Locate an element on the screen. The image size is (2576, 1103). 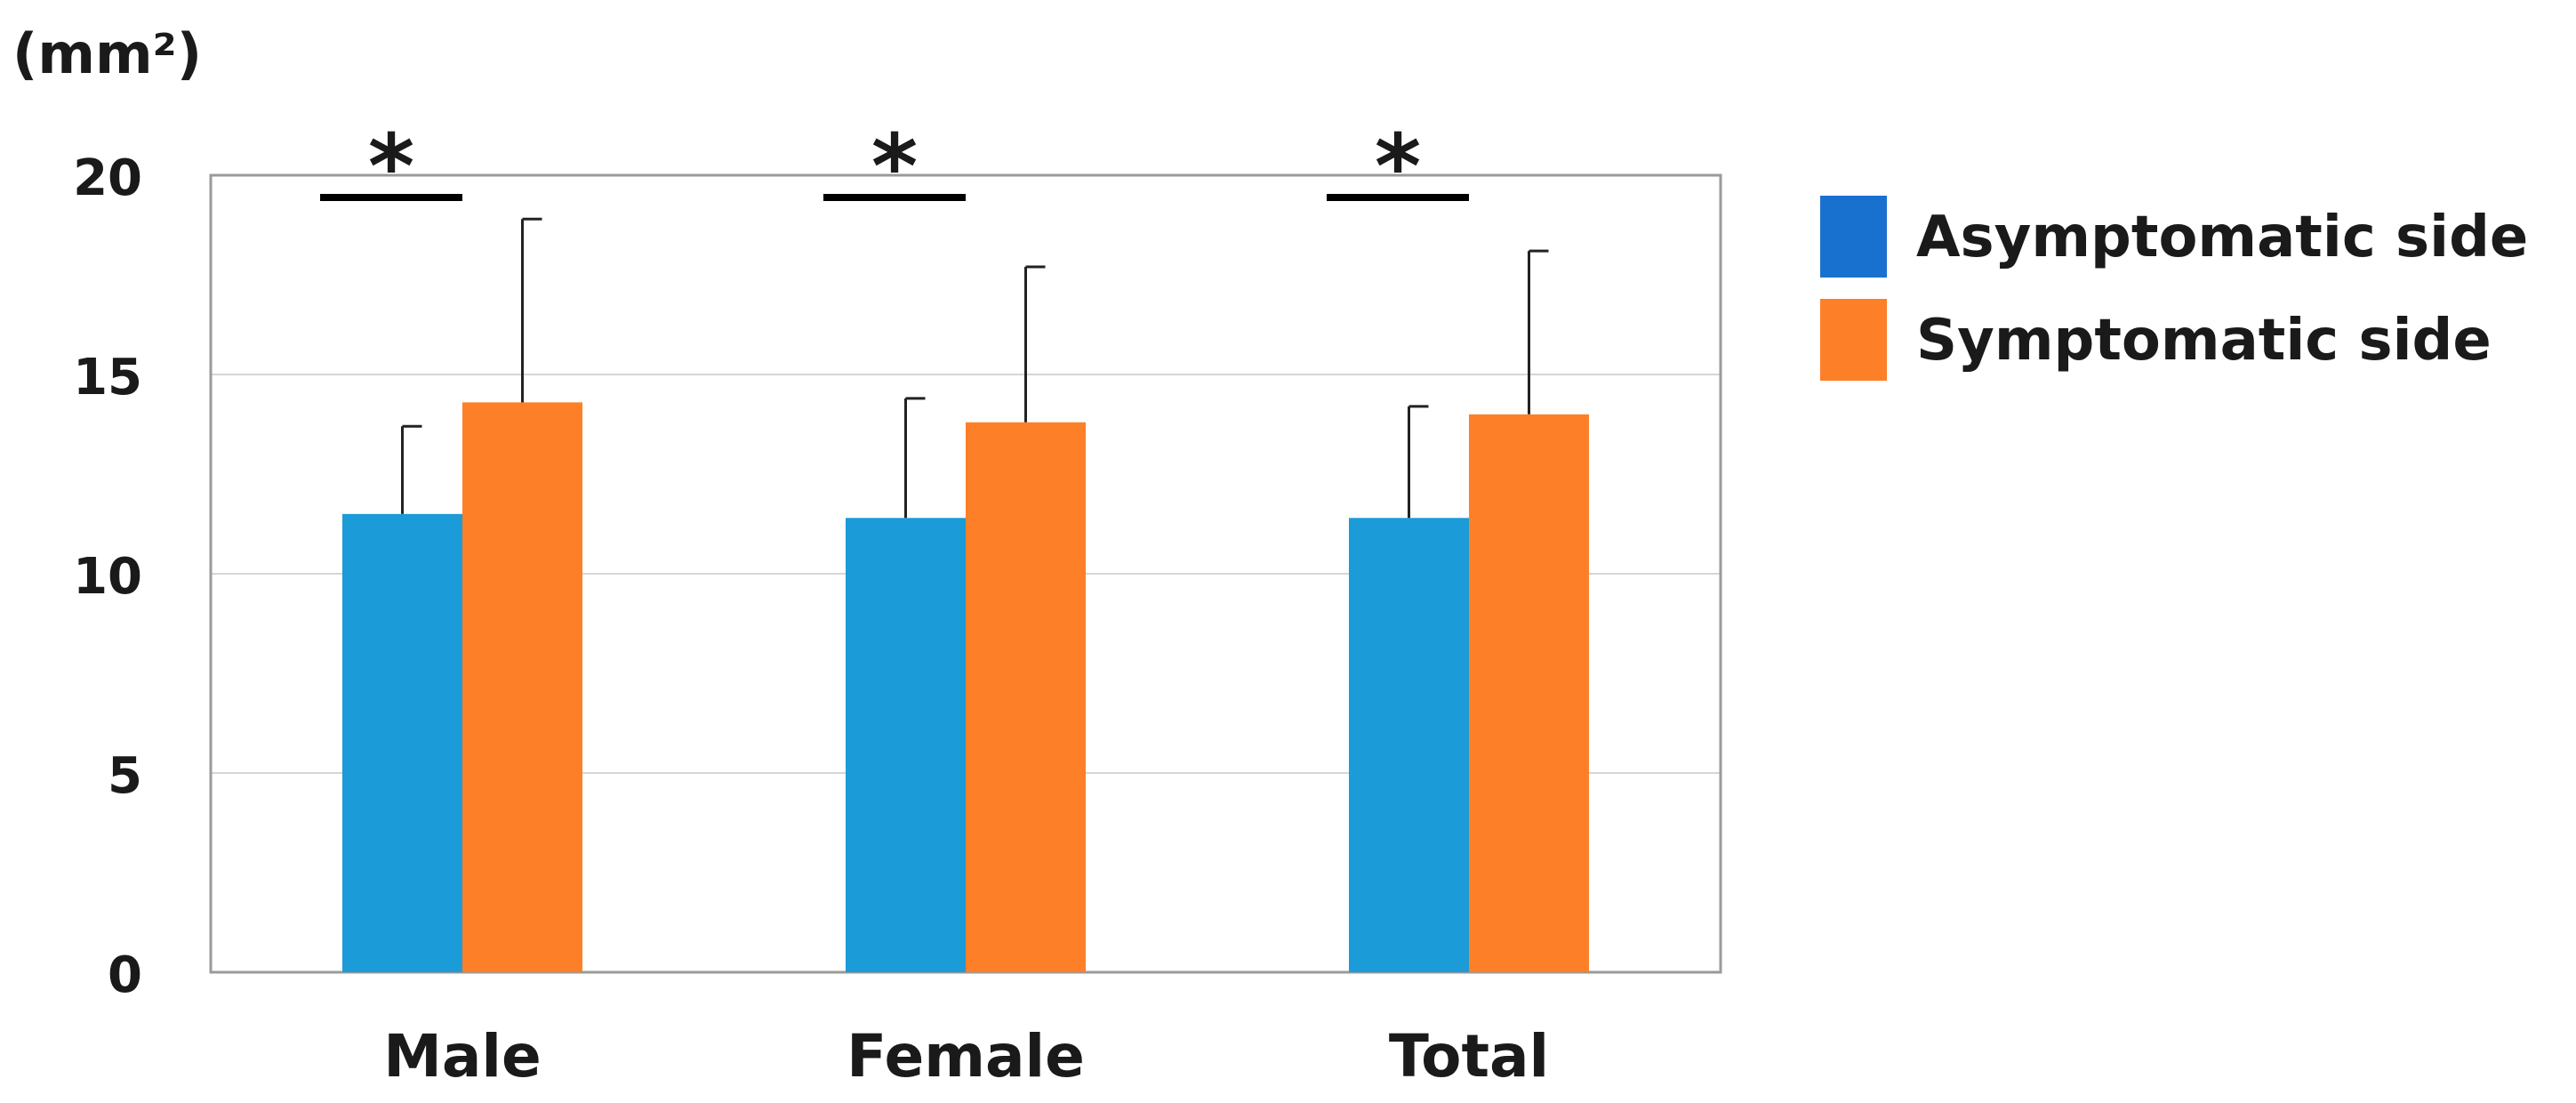
y-axis-ticks: 0 5 10 15 20 is located at coordinates (107, 576).